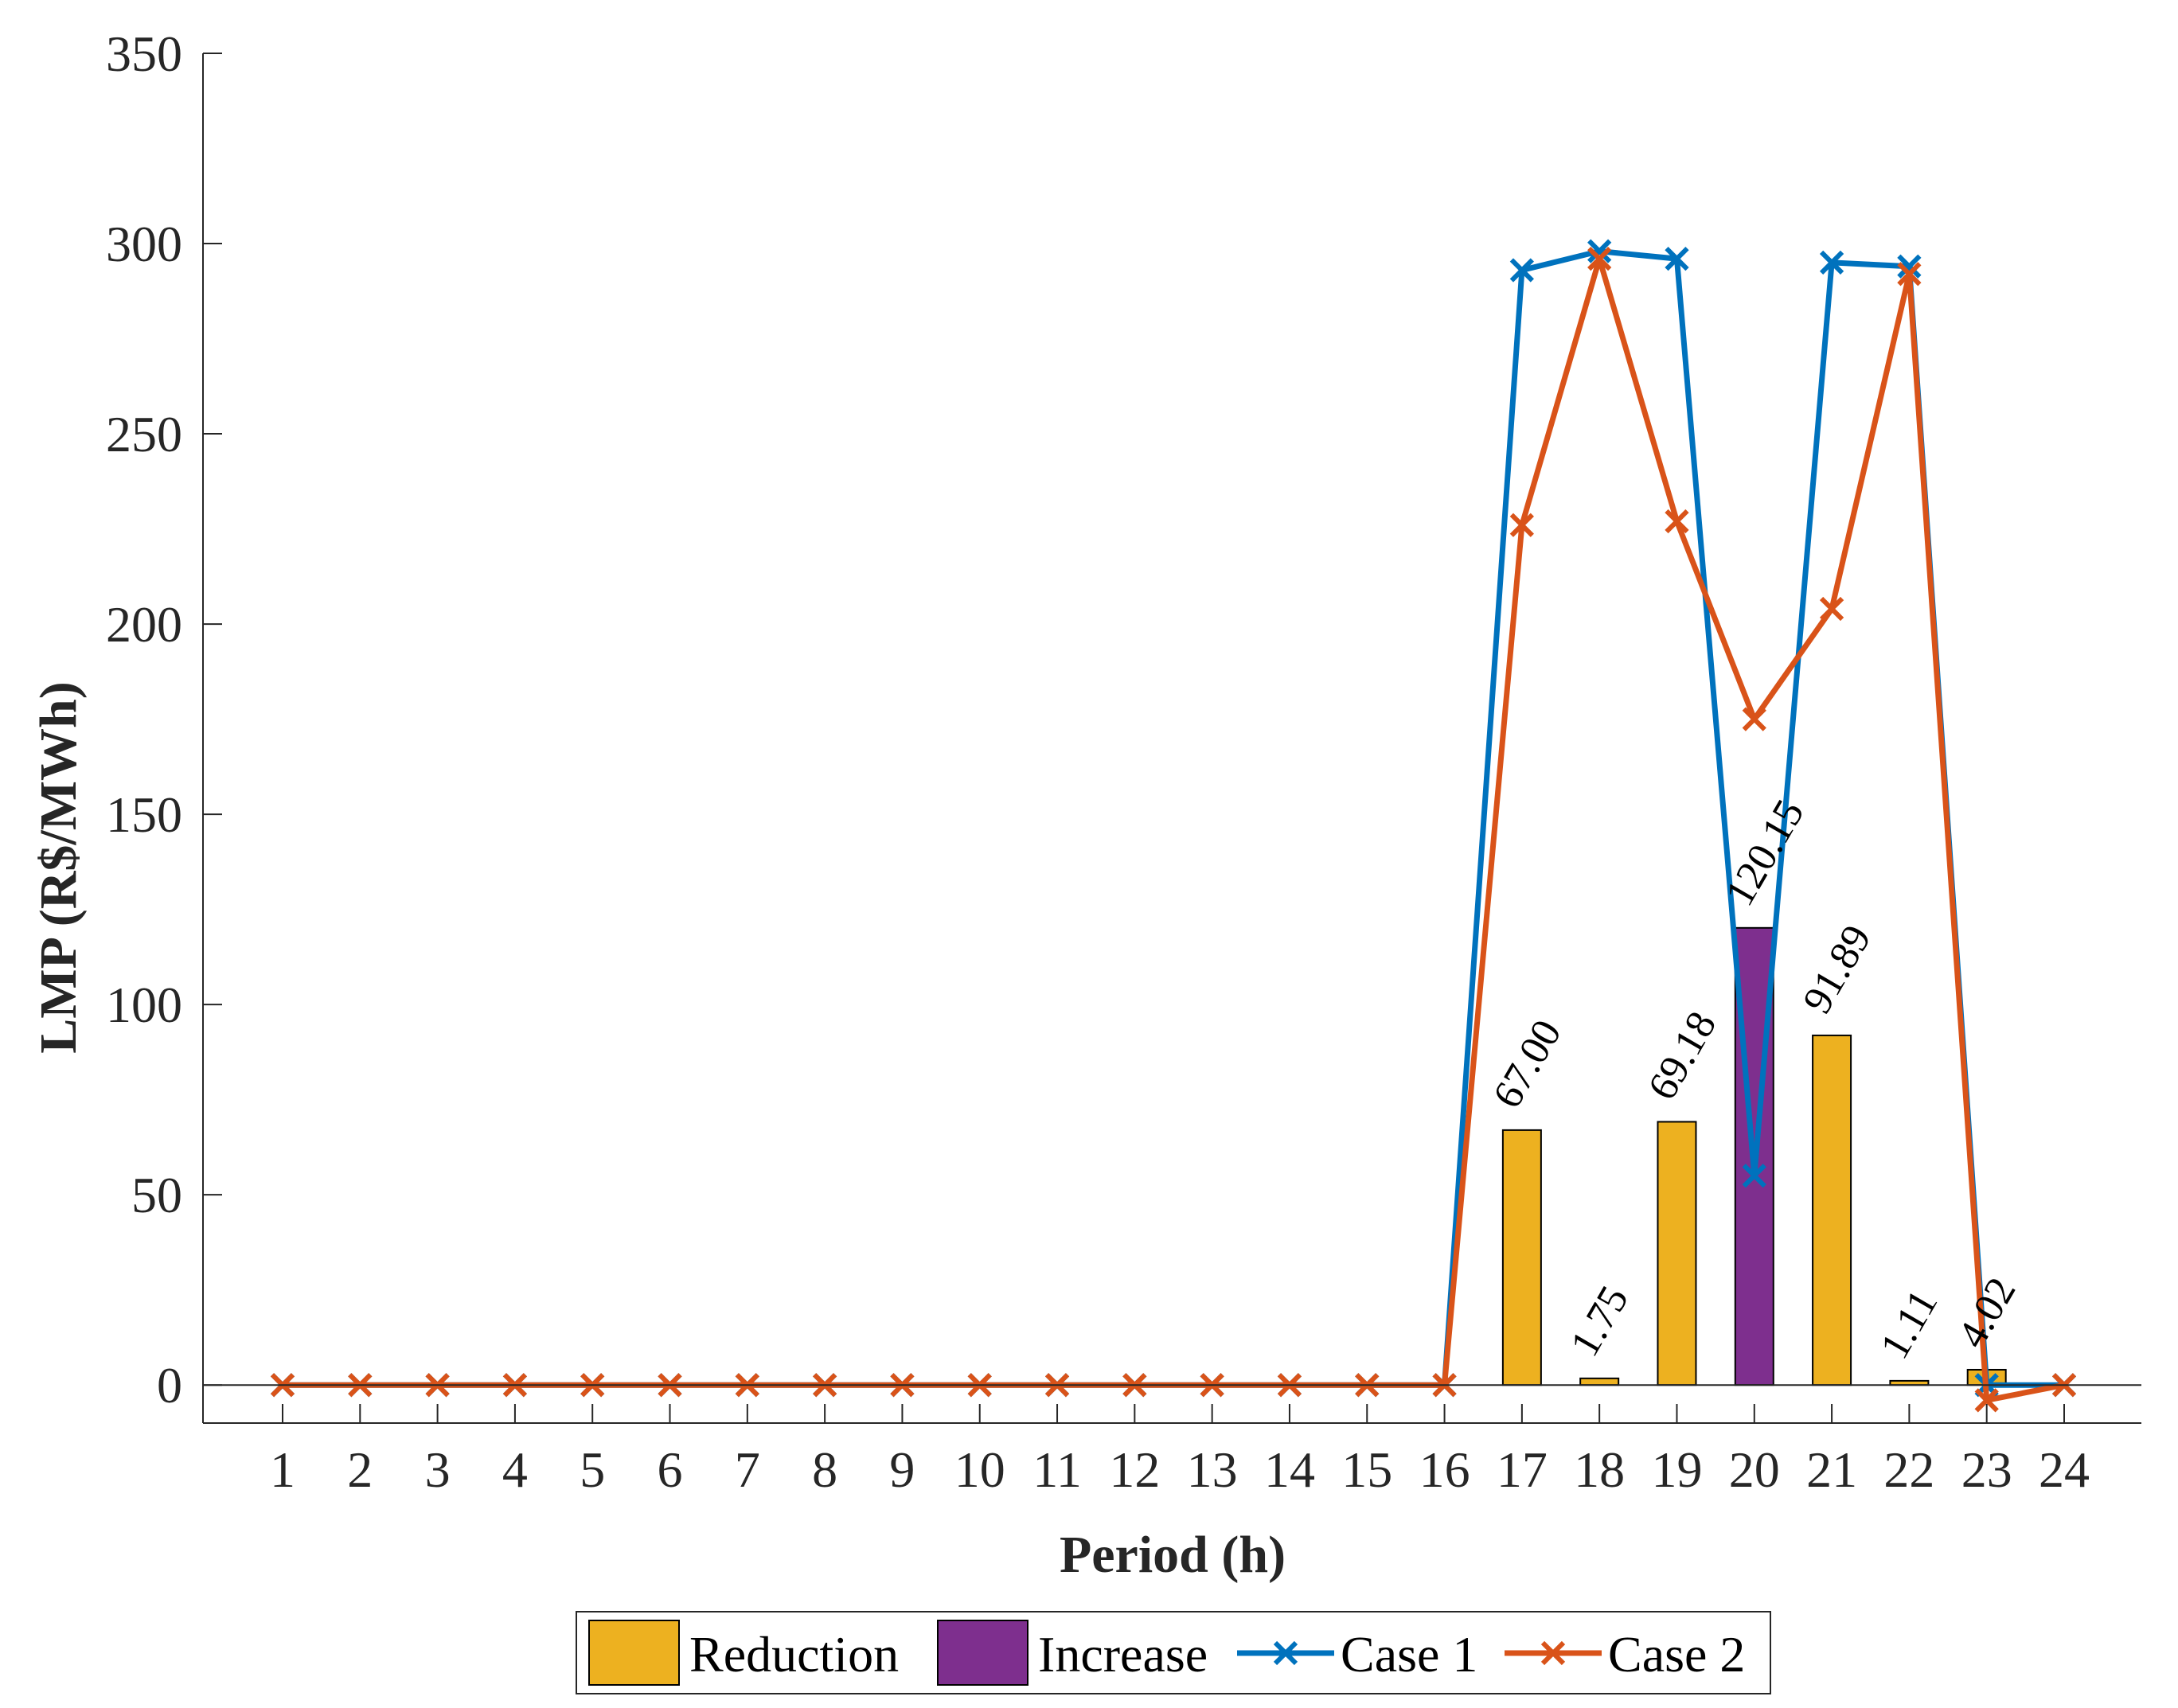 This screenshot has height=1708, width=2178. I want to click on legend-label-case-2: Case 2, so click(1676, 1654).